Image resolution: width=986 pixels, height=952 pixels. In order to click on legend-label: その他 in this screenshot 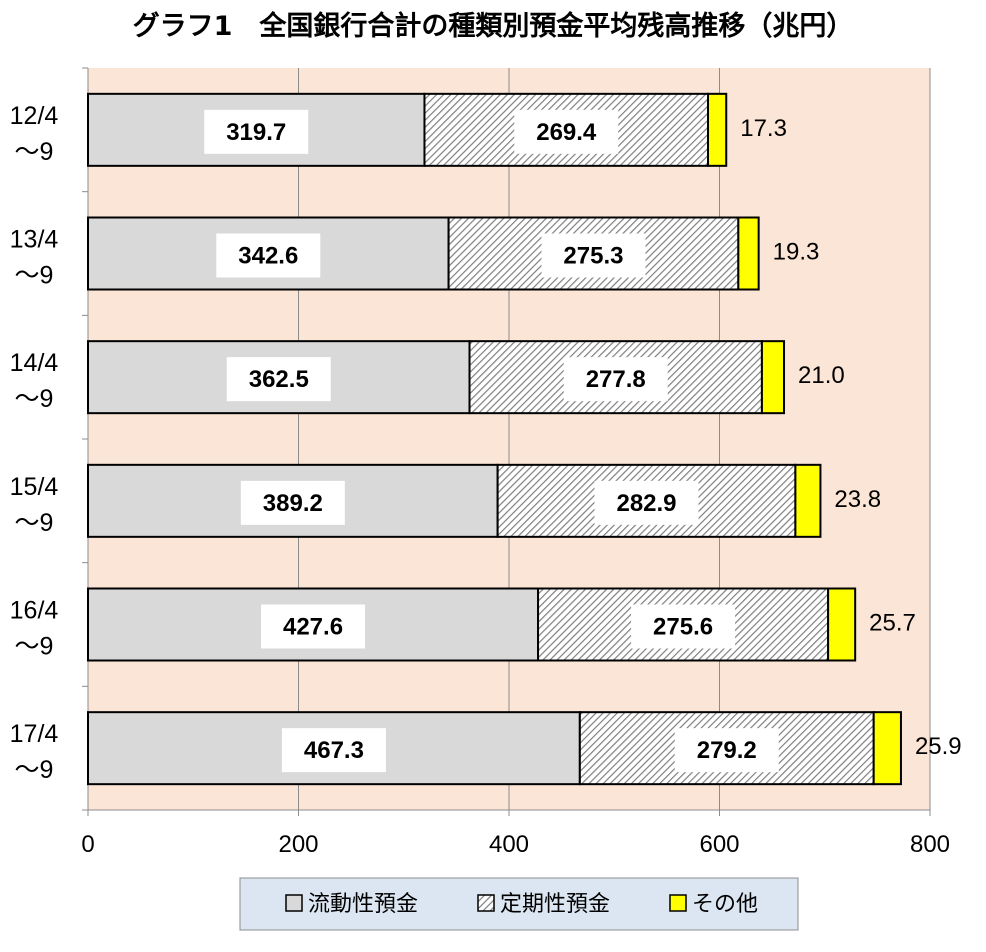, I will do `click(725, 904)`.